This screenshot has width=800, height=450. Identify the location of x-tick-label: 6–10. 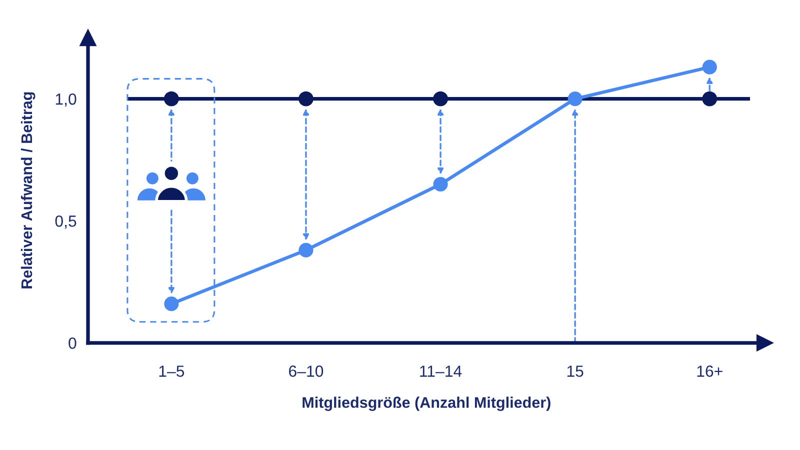
(306, 371).